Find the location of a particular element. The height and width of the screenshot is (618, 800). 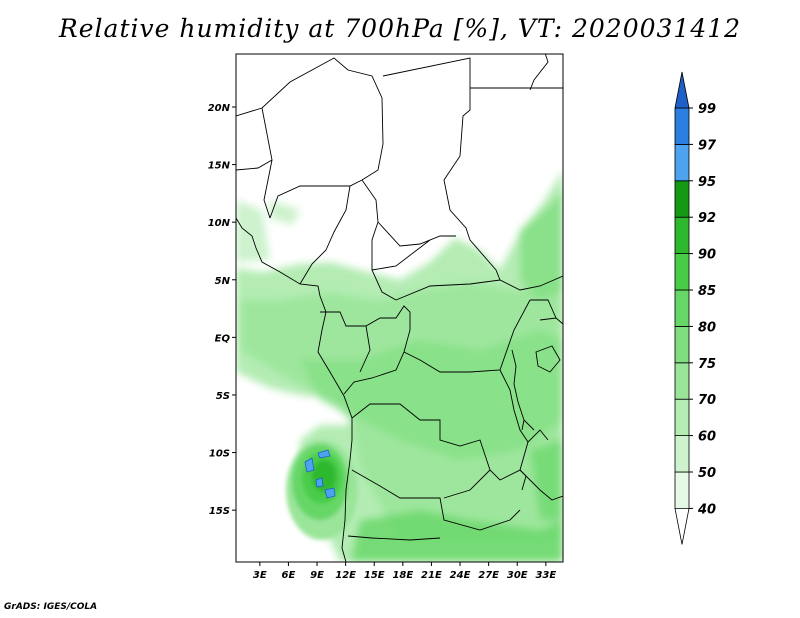

colorbar-label: 92 is located at coordinates (707, 218).